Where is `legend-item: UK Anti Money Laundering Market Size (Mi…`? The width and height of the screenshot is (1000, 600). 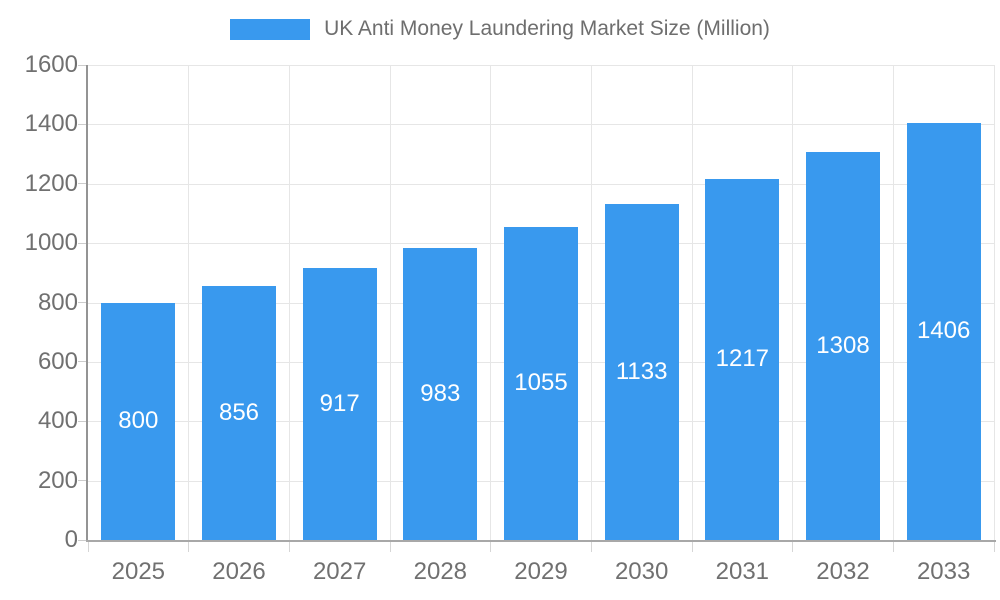
legend-item: UK Anti Money Laundering Market Size (Mi… is located at coordinates (500, 29).